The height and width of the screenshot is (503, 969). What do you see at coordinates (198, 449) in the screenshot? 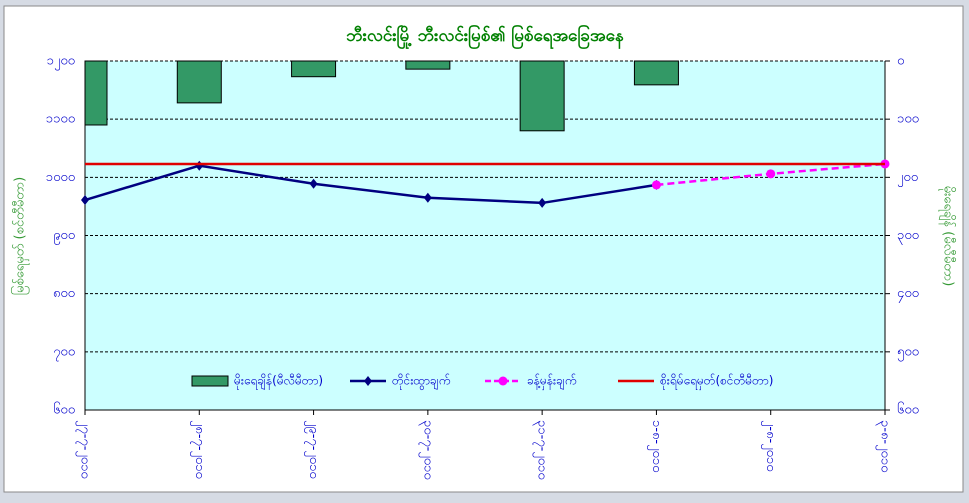
I see `x-tick-label: ၂၈-၇-၂၀၁၀` at bounding box center [198, 449].